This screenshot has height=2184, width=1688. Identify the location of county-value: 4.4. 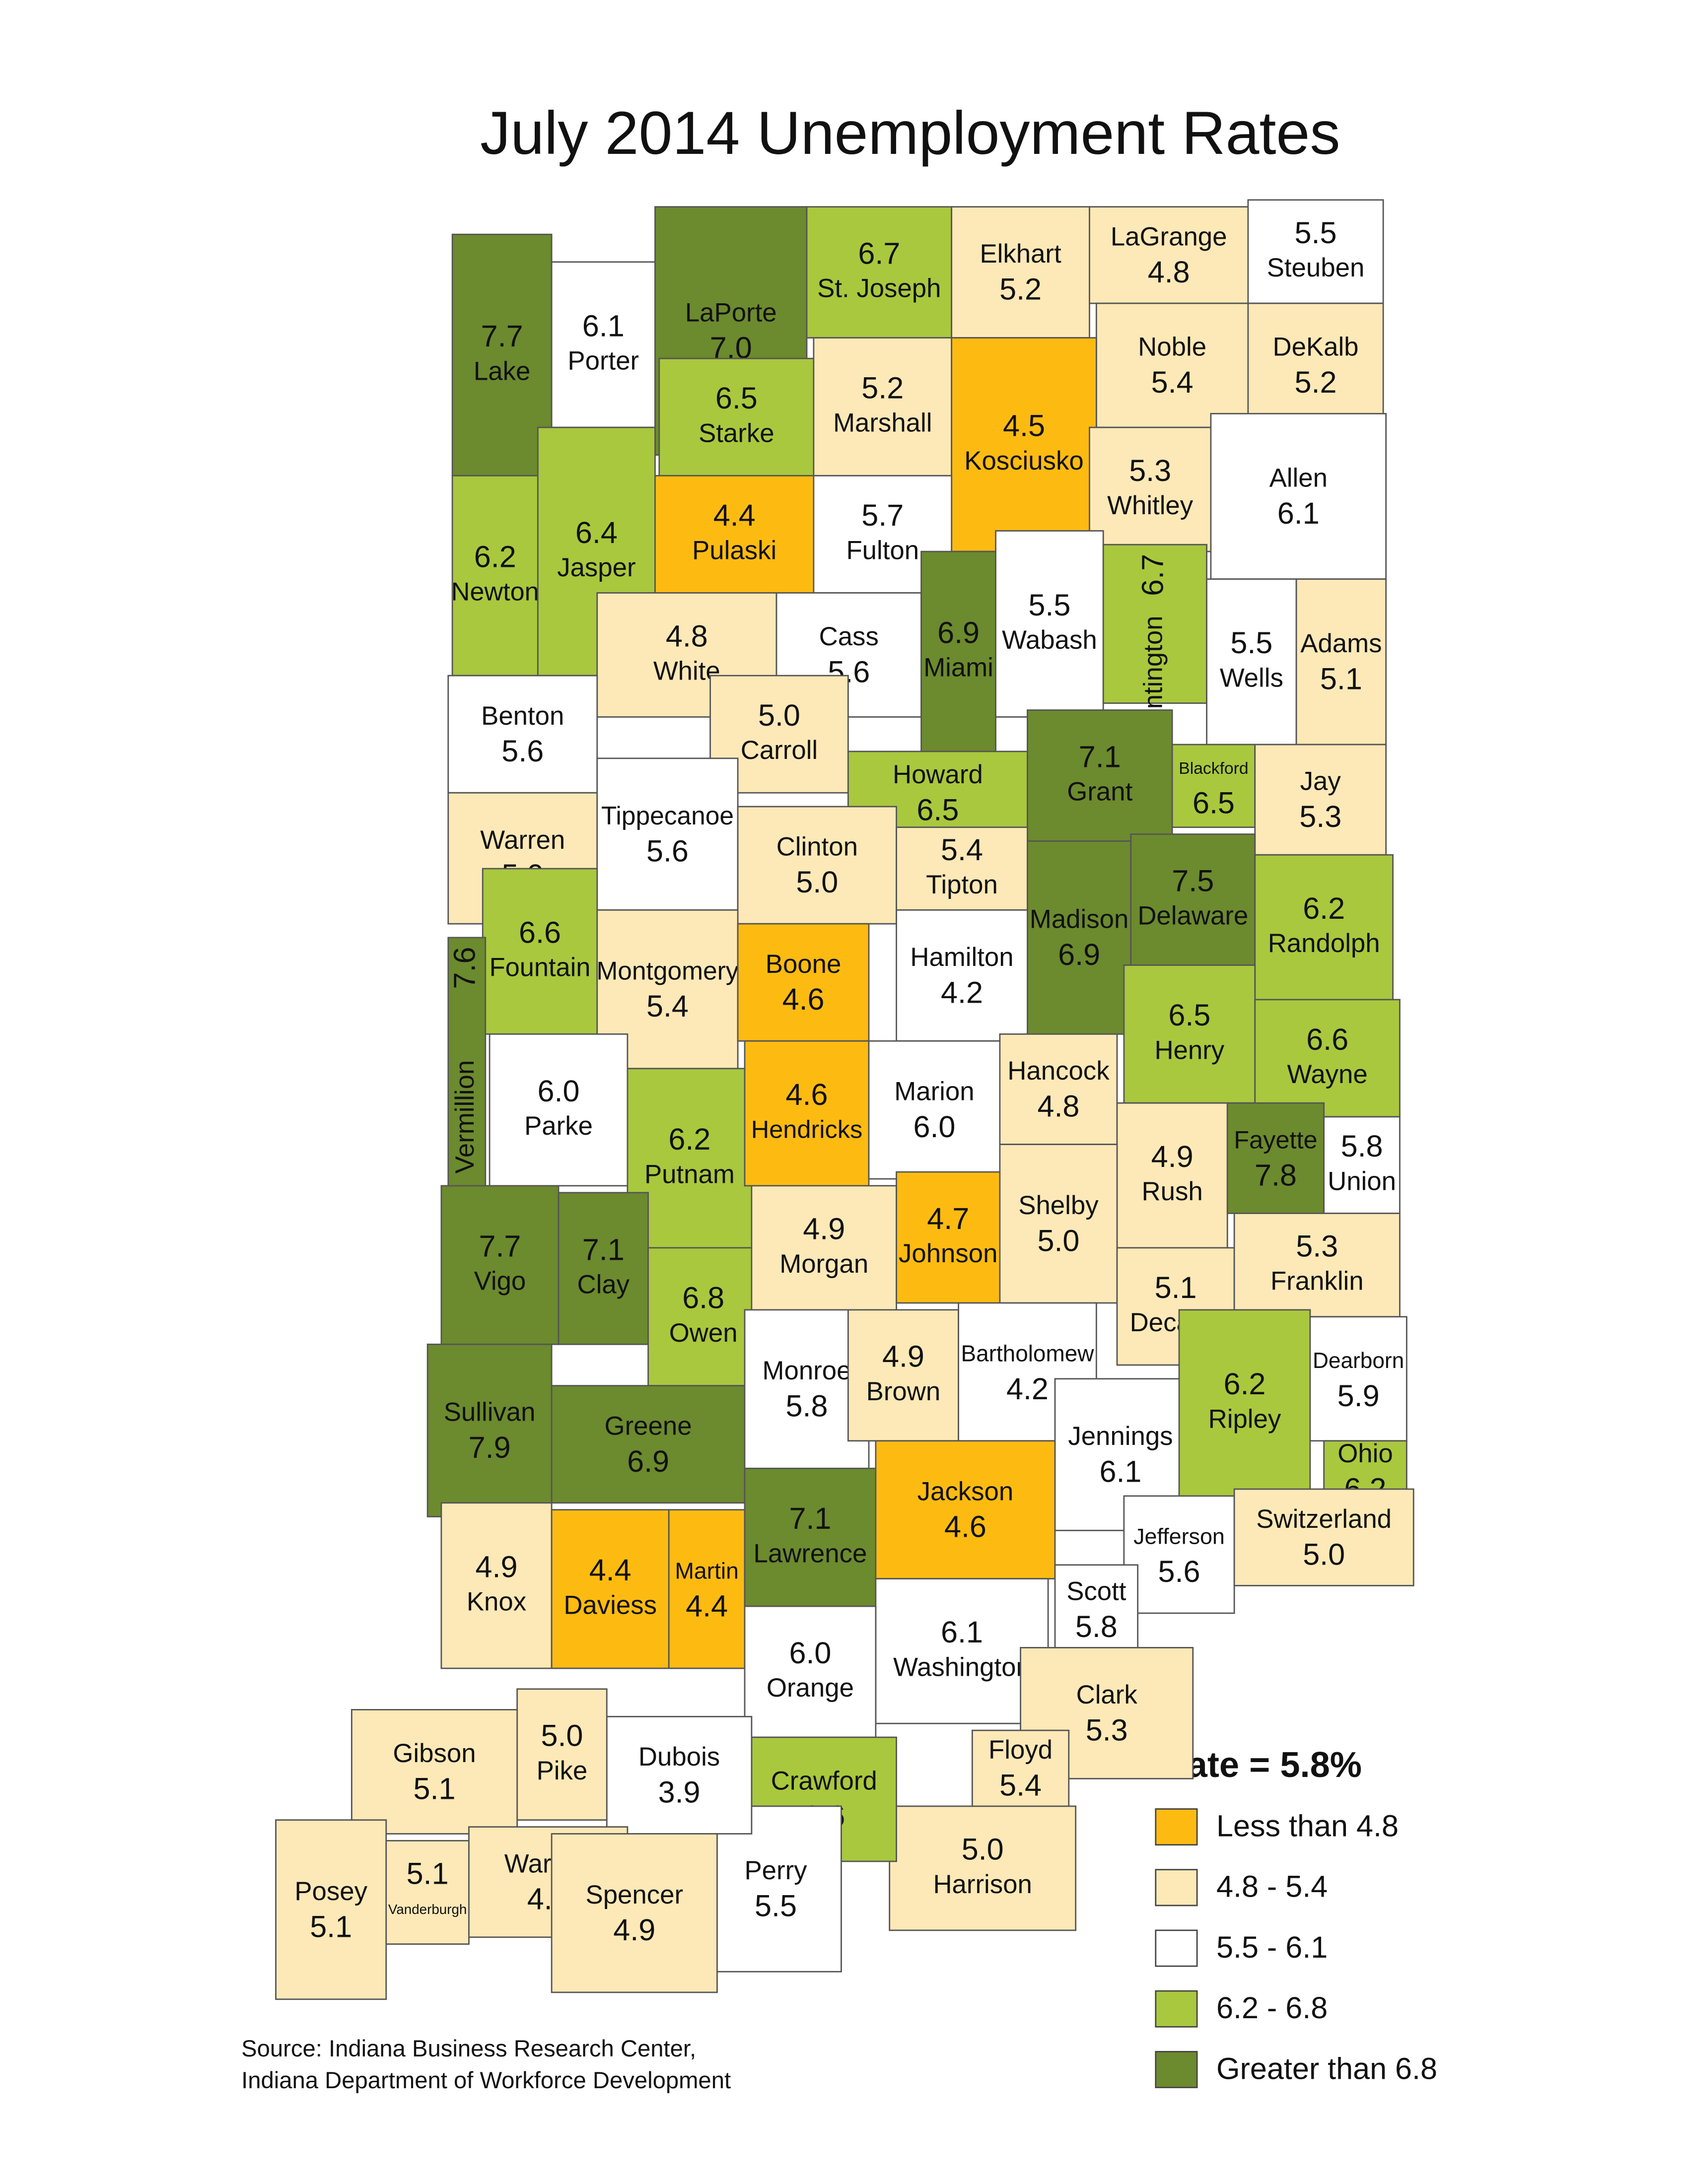
(734, 515).